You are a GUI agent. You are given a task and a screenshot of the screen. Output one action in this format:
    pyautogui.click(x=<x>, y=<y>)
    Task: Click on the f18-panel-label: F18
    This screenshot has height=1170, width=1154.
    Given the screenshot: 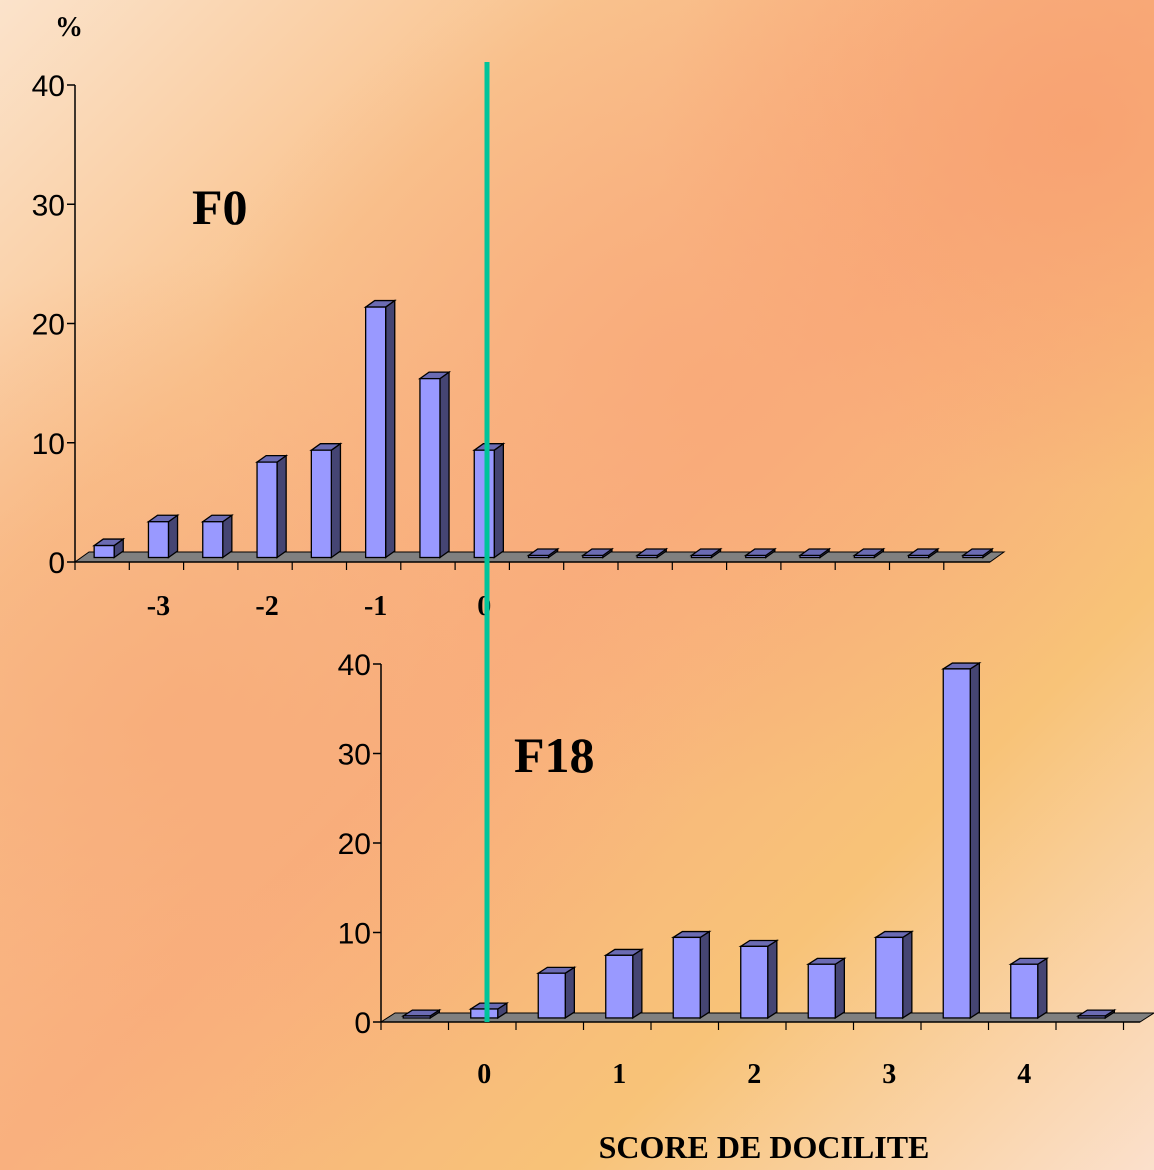 What is the action you would take?
    pyautogui.click(x=554, y=755)
    